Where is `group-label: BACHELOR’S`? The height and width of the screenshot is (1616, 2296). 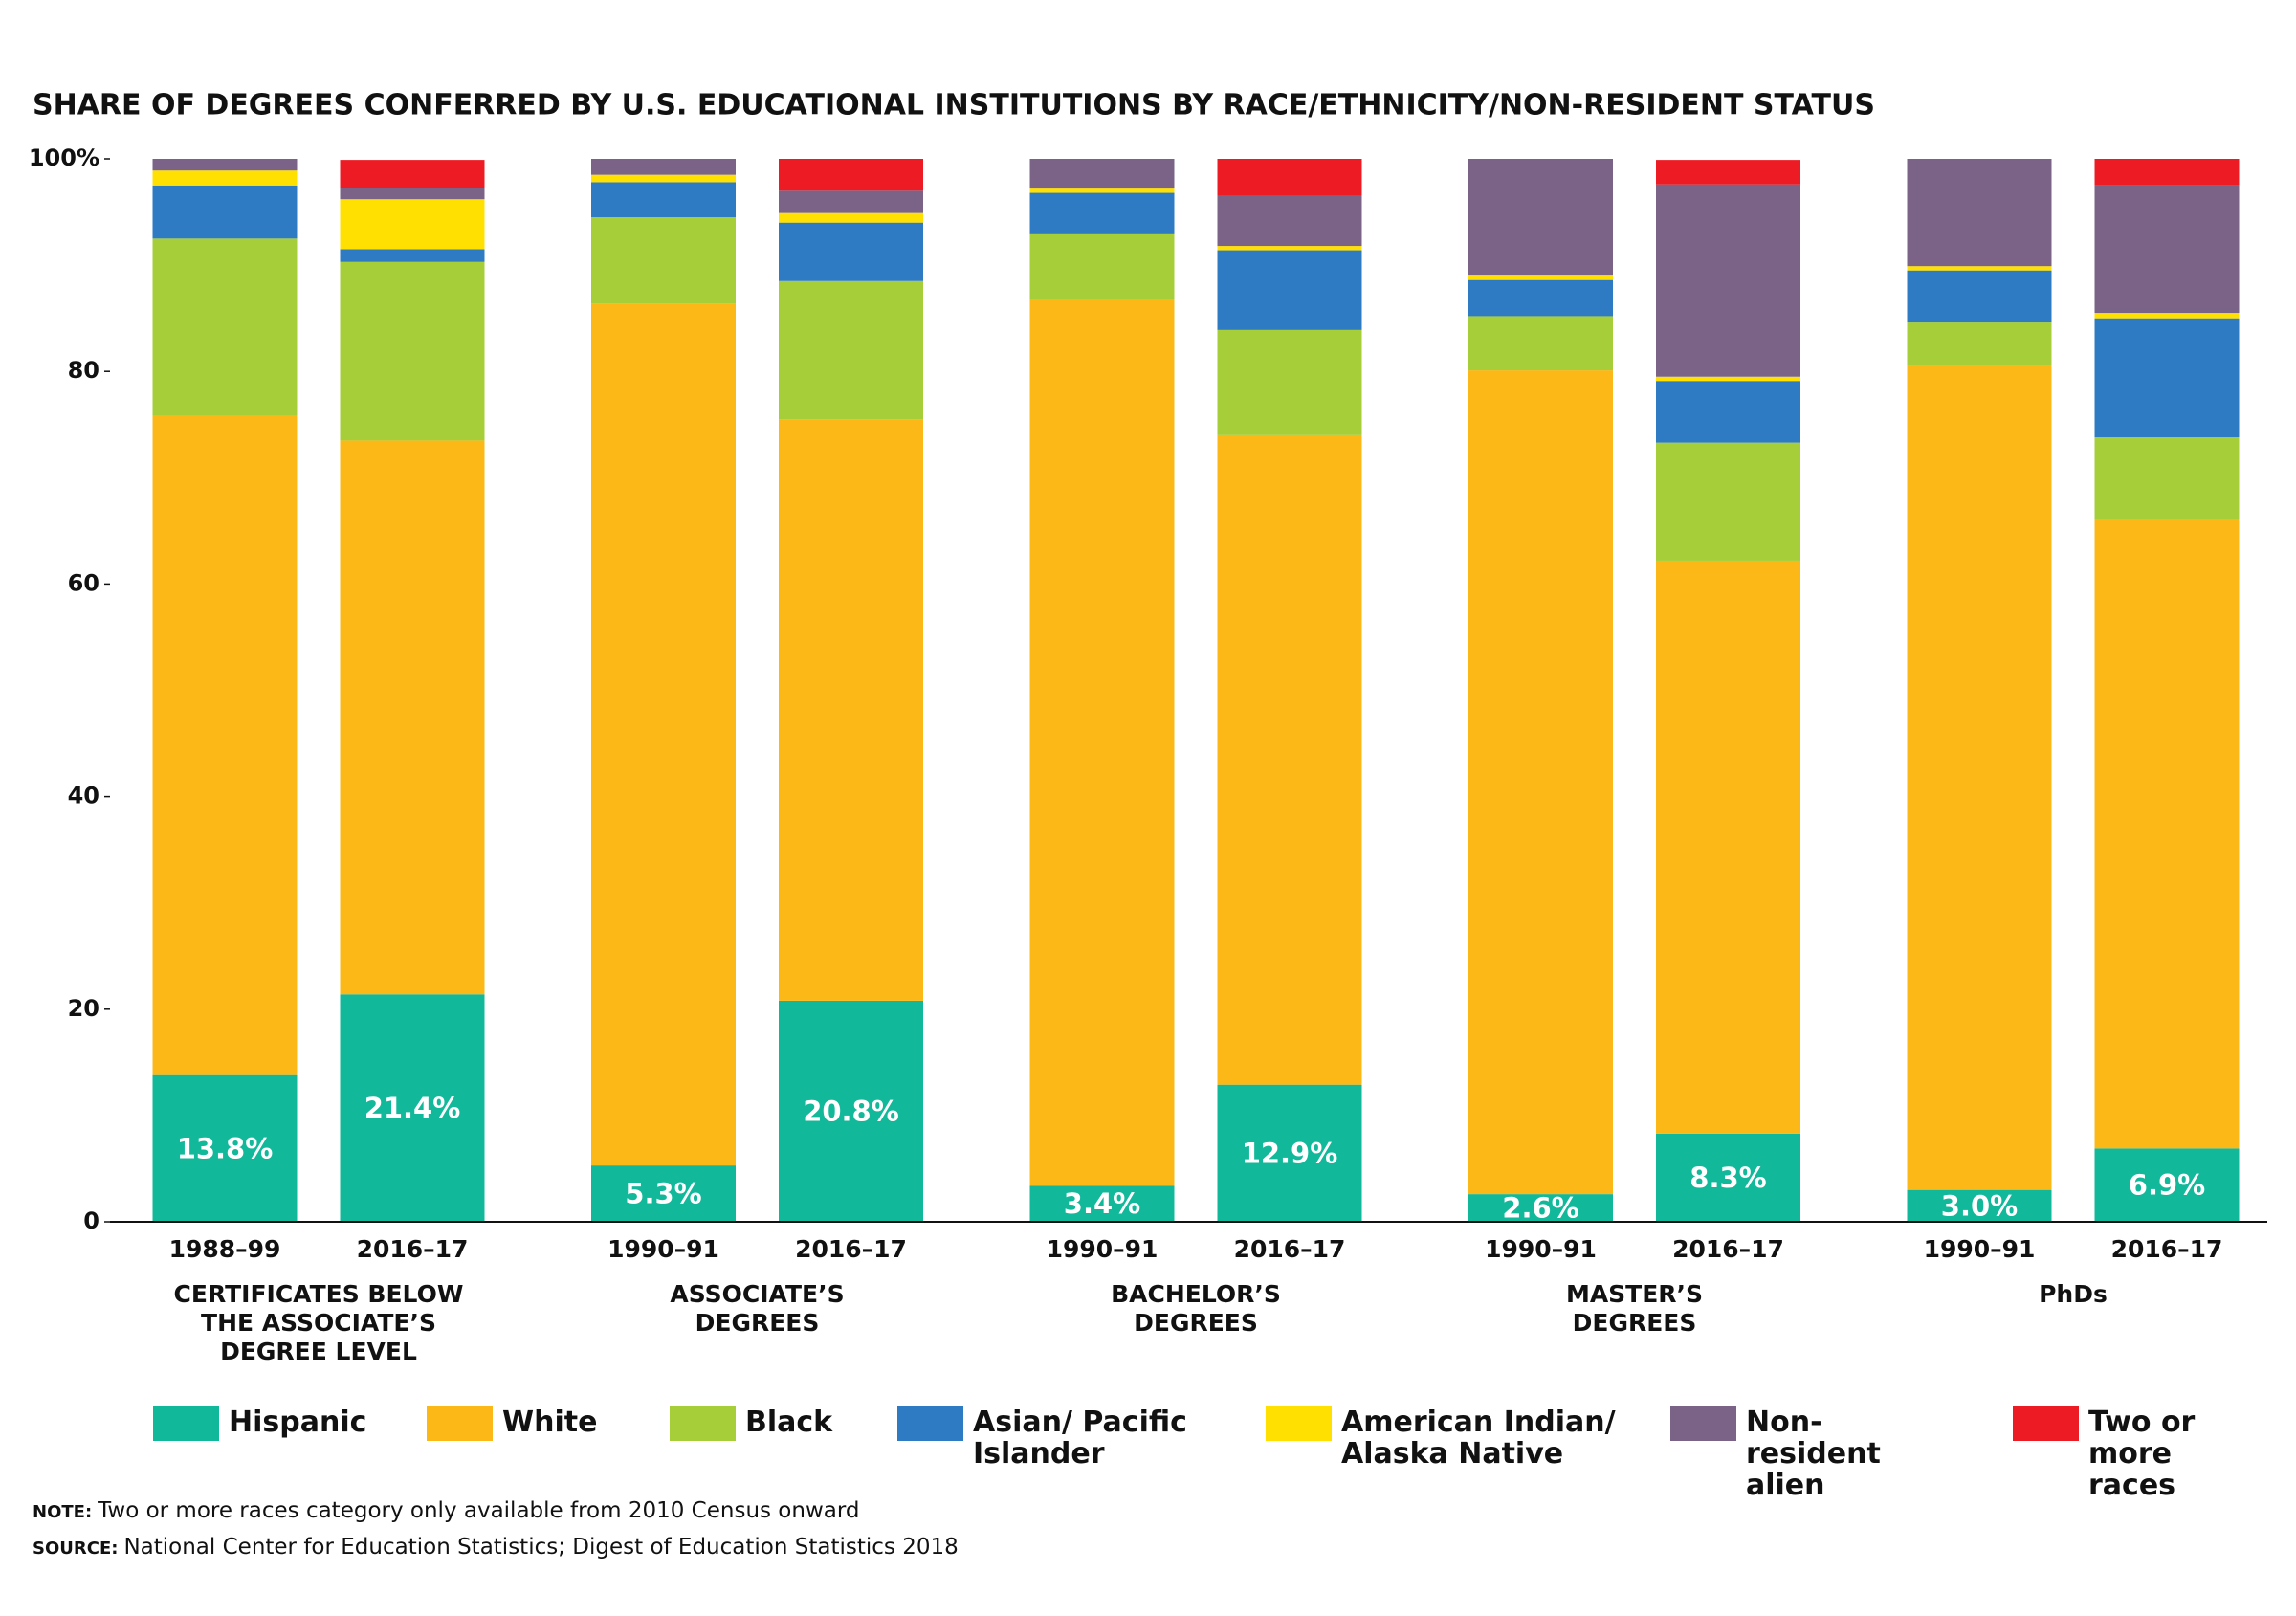
group-label: BACHELOR’S is located at coordinates (1196, 1294).